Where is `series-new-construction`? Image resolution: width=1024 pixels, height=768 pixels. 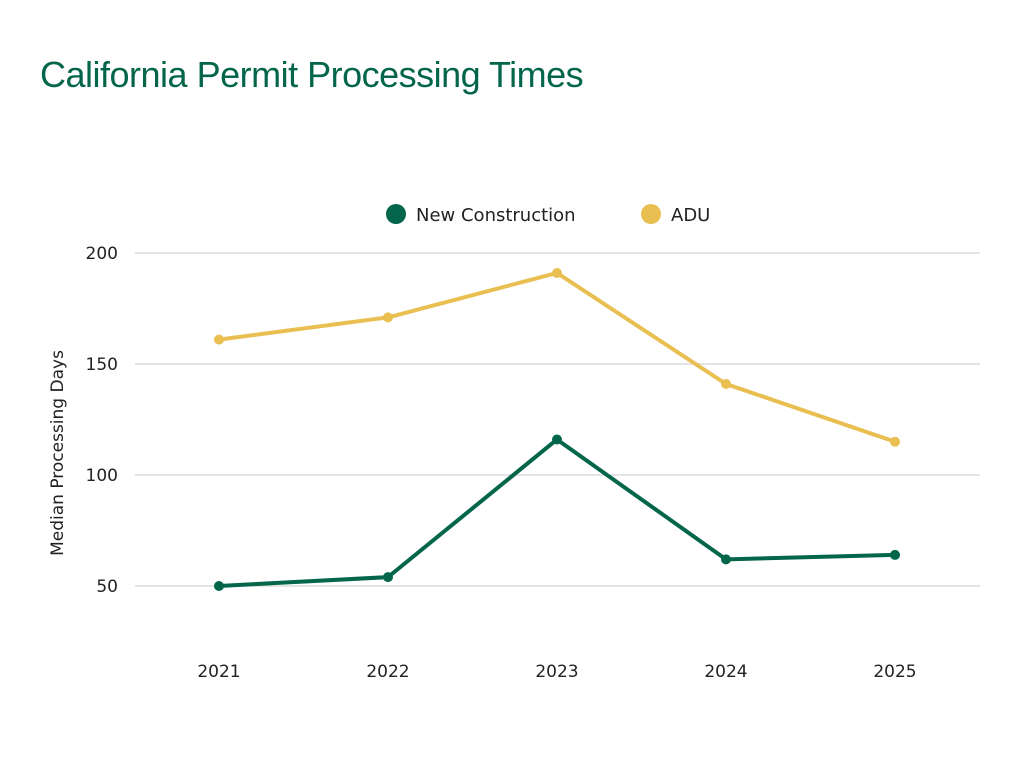
series-new-construction is located at coordinates (557, 512).